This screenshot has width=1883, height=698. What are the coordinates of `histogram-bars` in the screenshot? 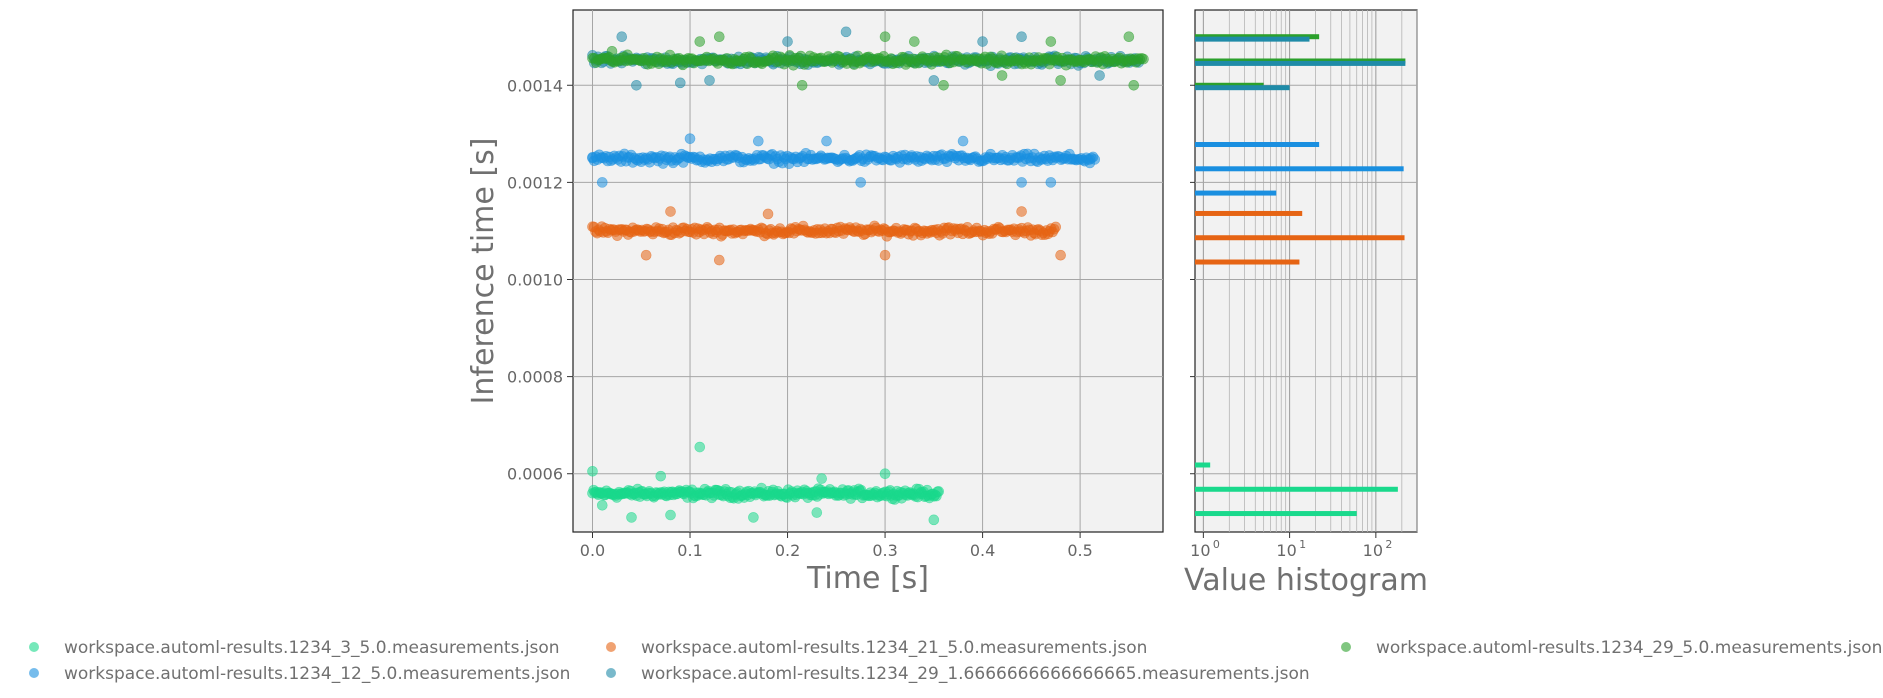 It's located at (1300, 275).